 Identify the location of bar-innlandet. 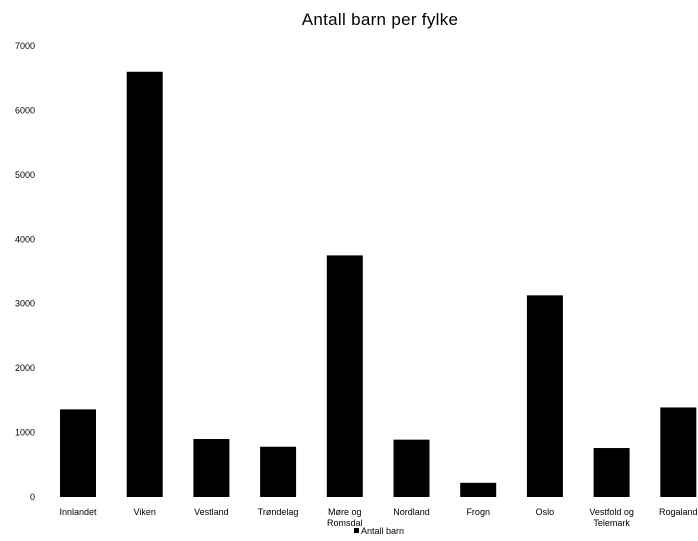
(78, 453).